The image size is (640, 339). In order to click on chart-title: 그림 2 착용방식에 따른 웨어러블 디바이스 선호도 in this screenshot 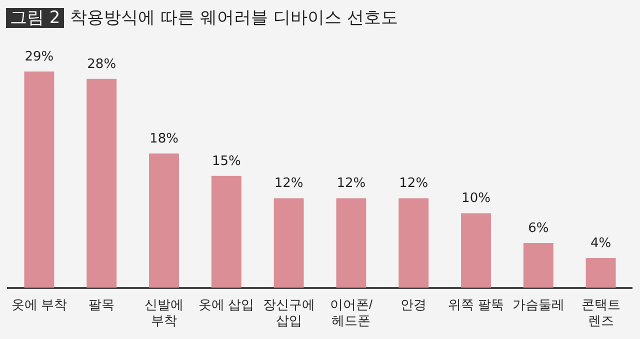, I will do `click(203, 18)`.